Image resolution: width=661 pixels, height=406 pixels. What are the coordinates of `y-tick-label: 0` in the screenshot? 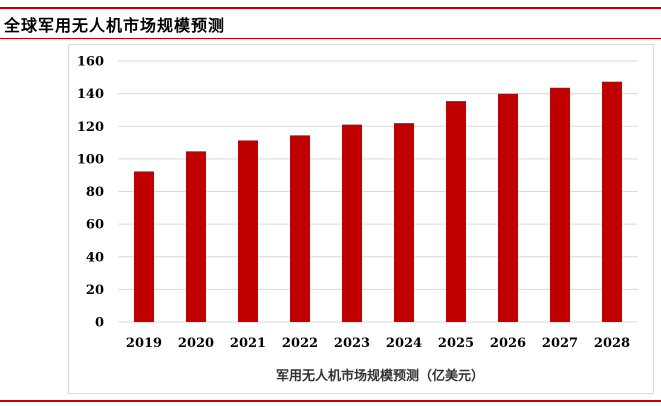 It's located at (99, 323).